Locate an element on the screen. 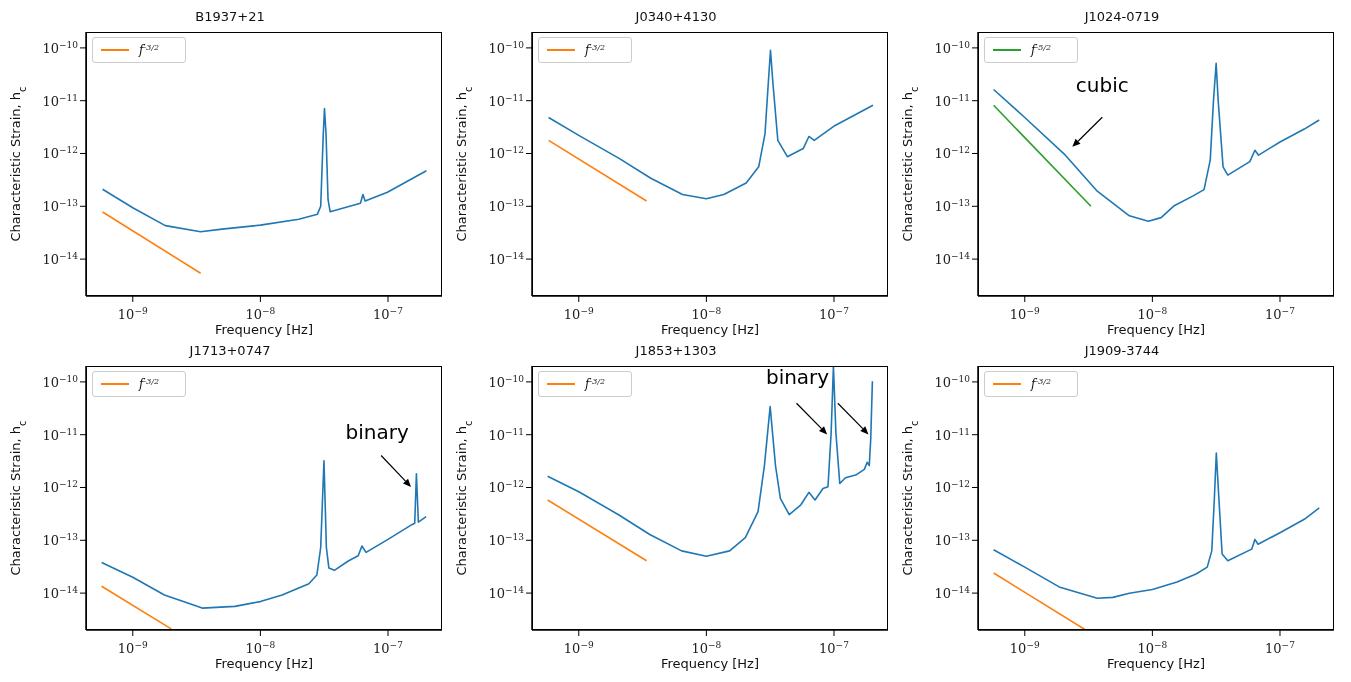 This screenshot has height=682, width=1351. annotation: cubic is located at coordinates (1102, 84).